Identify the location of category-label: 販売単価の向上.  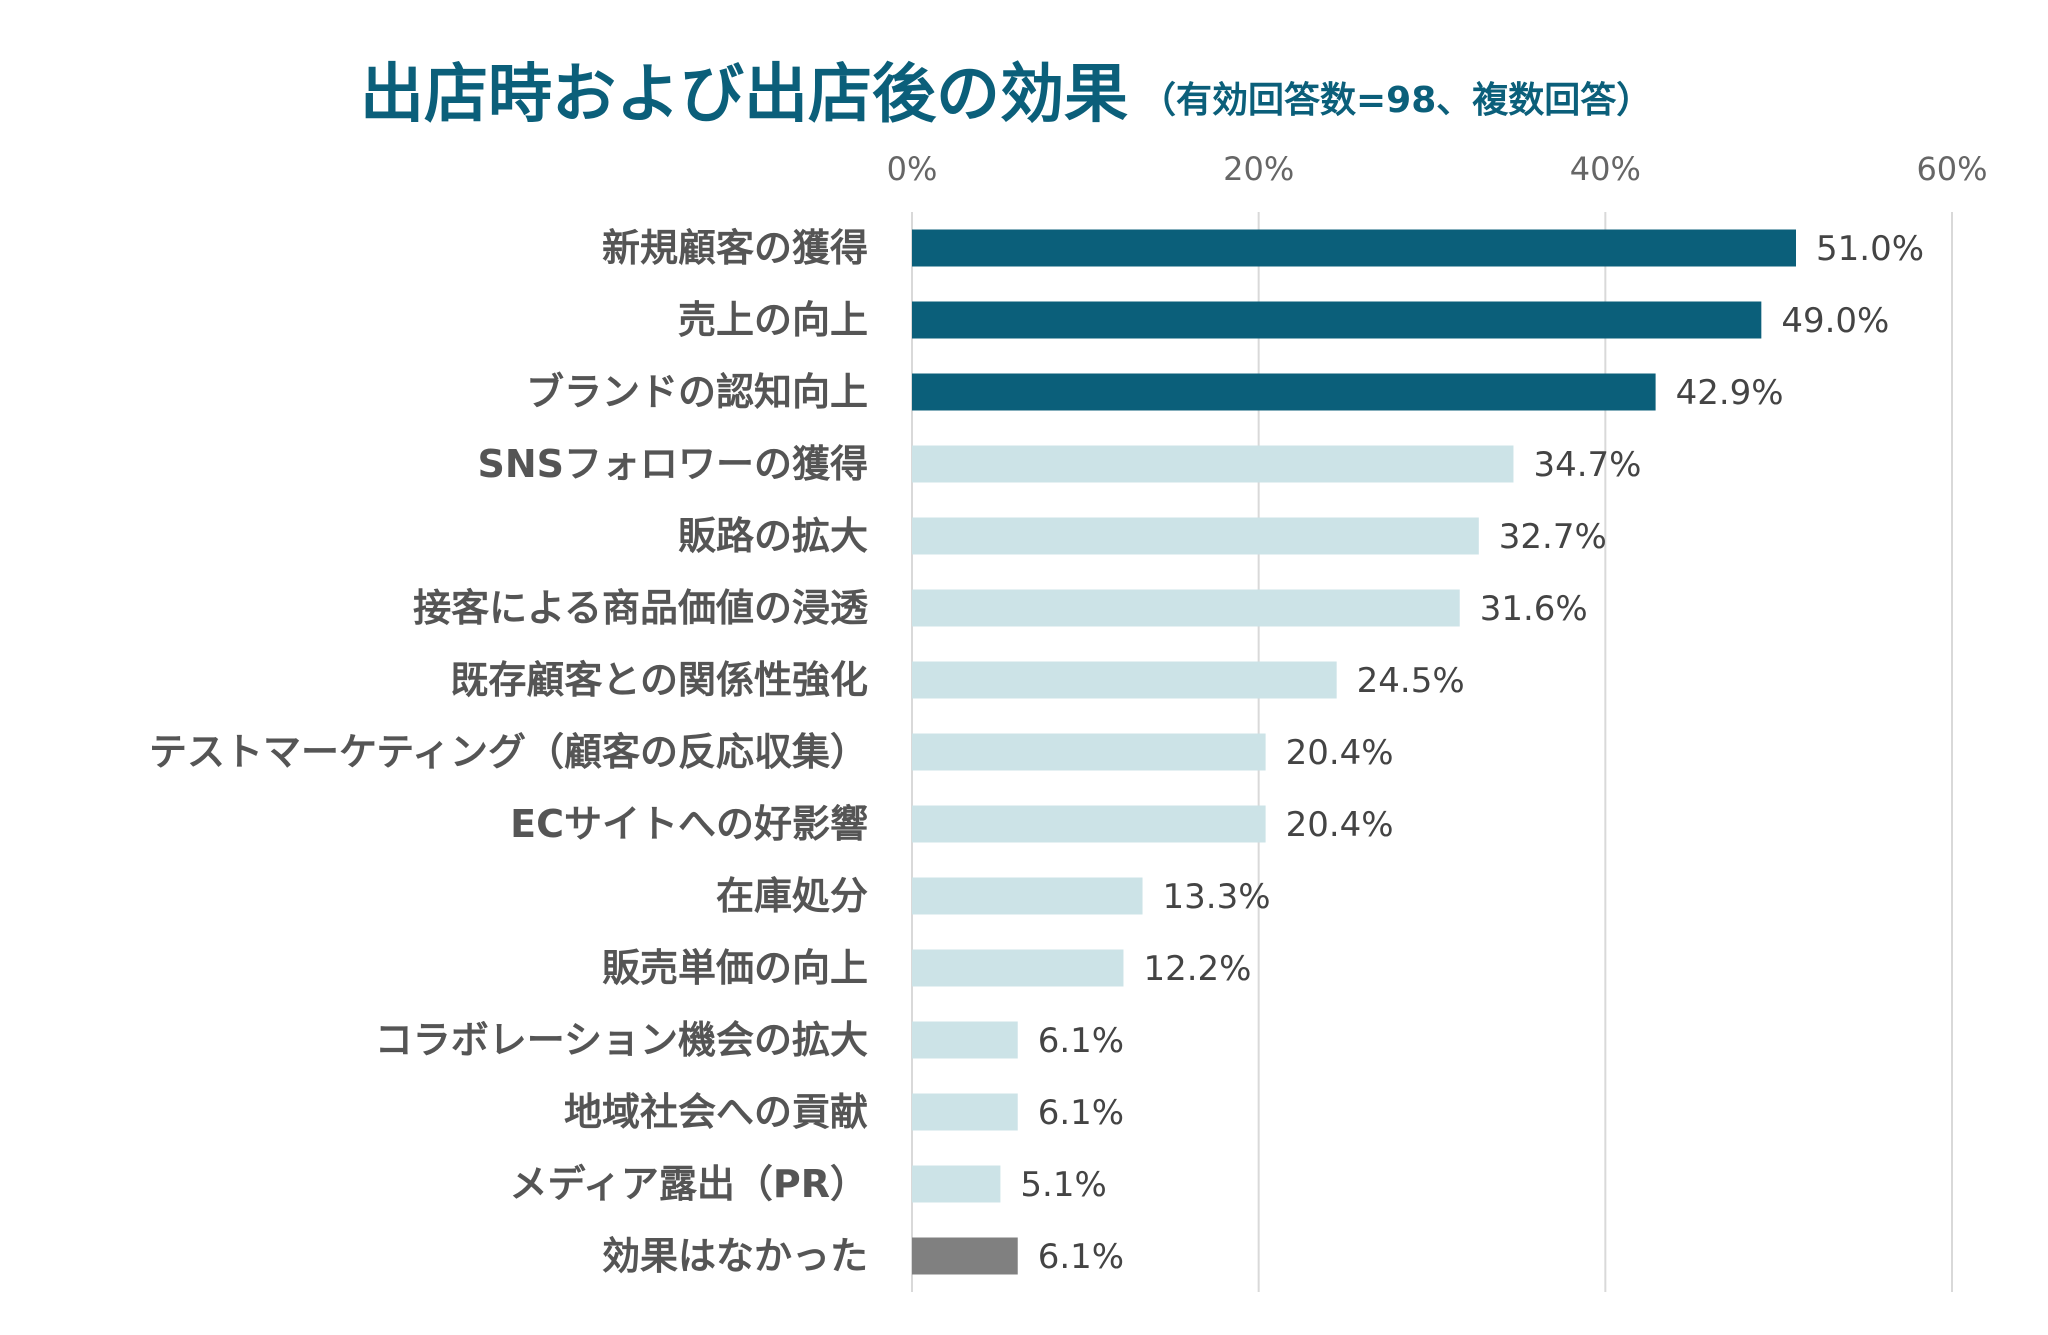
(735, 968).